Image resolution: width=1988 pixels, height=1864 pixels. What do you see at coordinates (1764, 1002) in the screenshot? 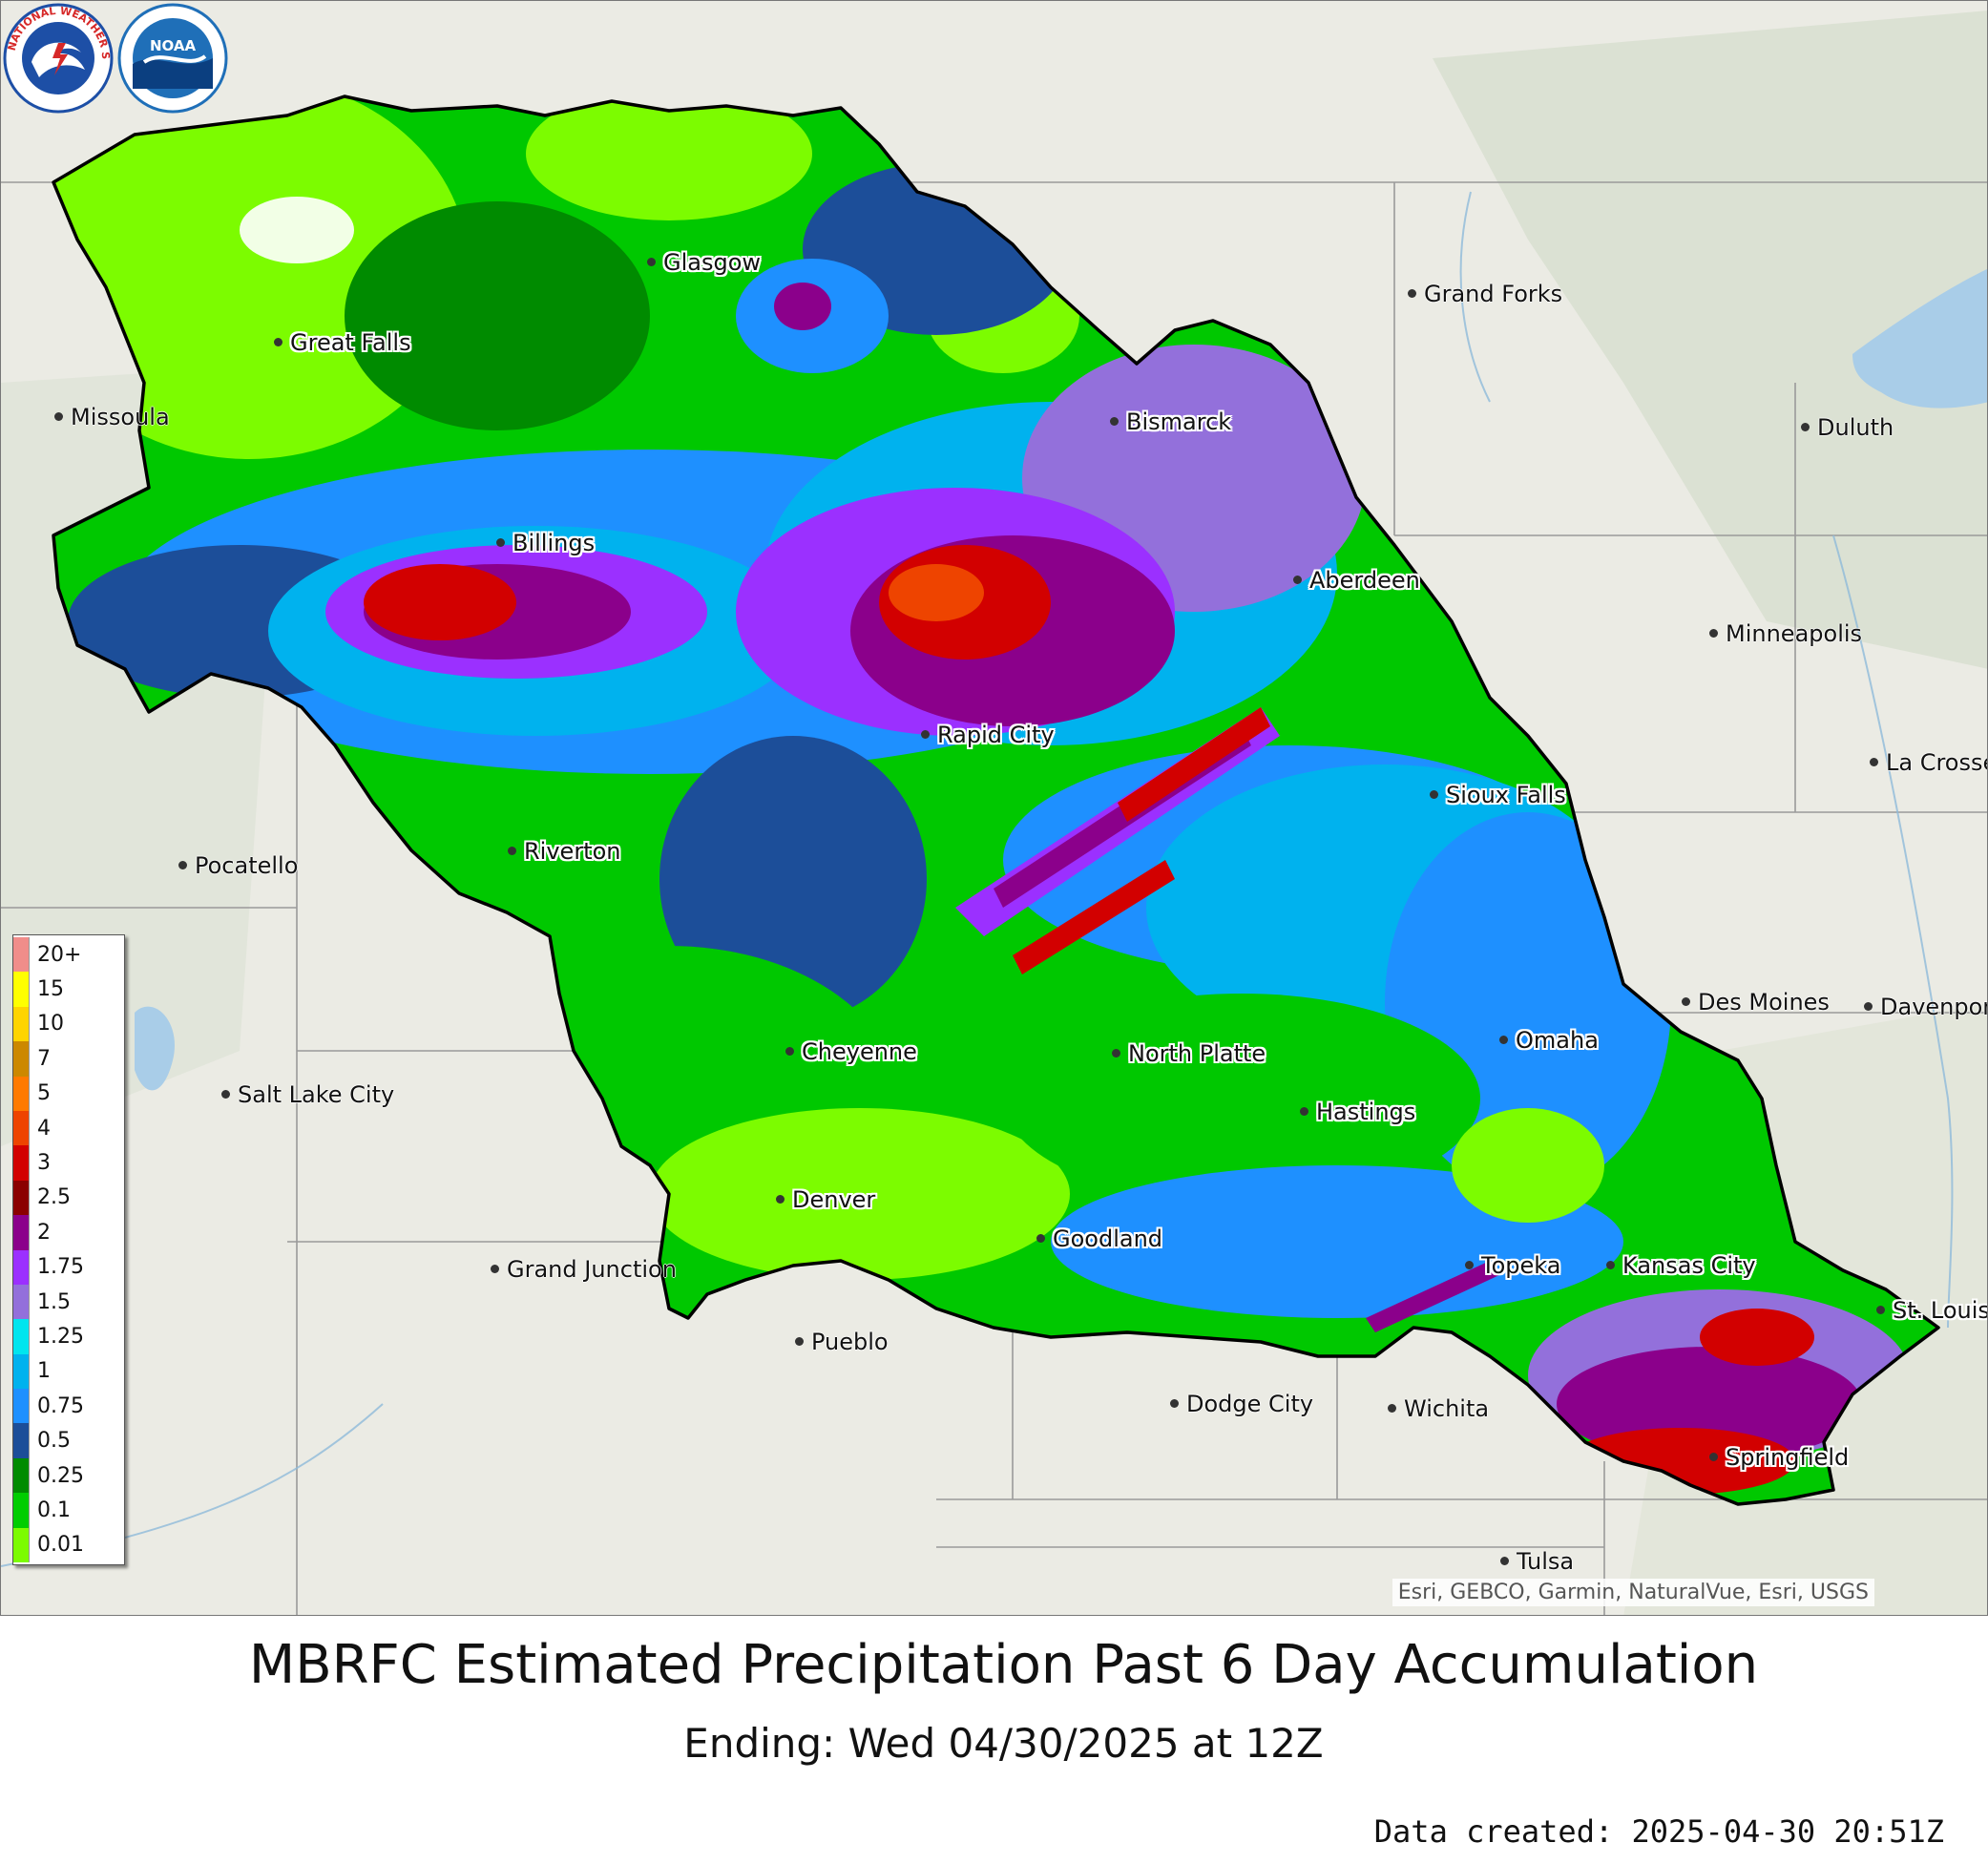
I see `city-label: Des Moines` at bounding box center [1764, 1002].